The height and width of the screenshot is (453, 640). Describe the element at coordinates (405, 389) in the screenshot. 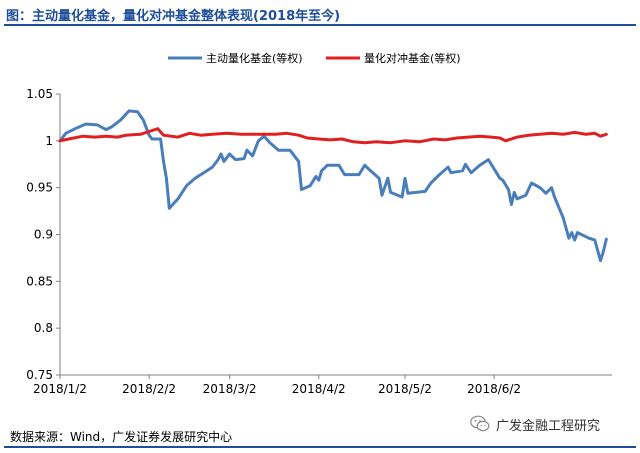

I see `x-tick-label: 2018/5/2` at that location.